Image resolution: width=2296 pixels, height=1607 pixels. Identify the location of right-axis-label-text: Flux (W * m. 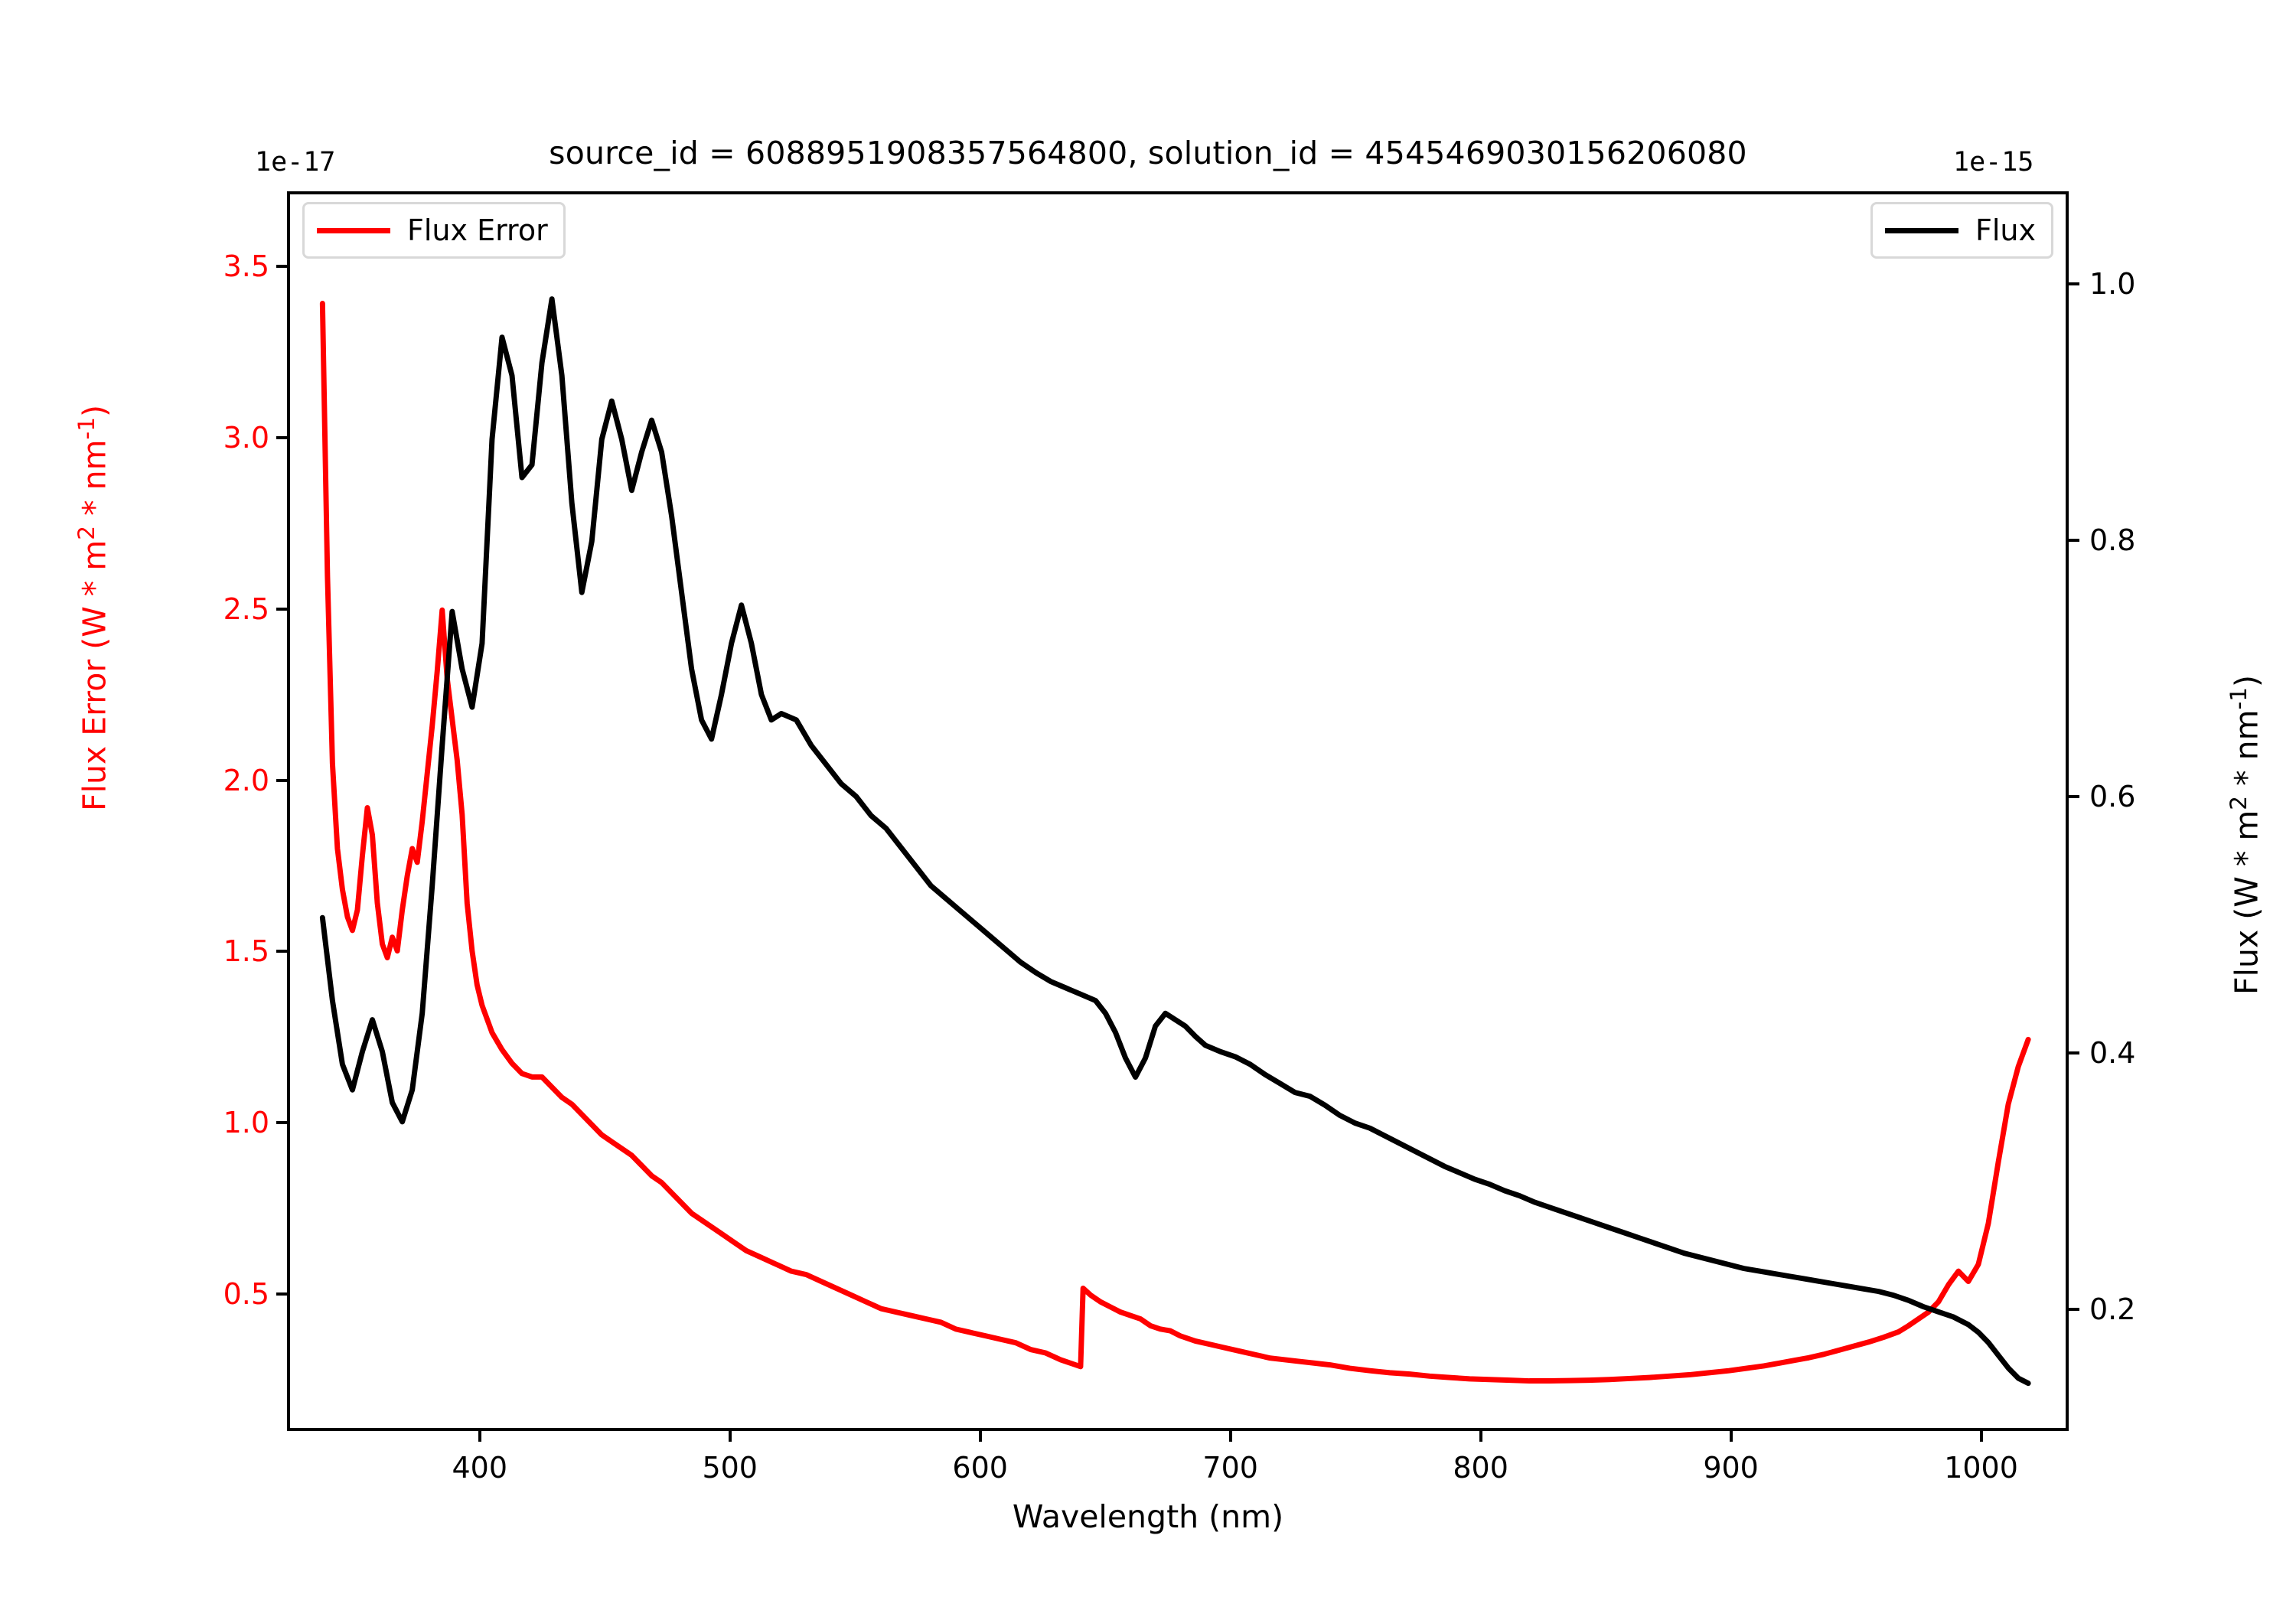
(2246, 902).